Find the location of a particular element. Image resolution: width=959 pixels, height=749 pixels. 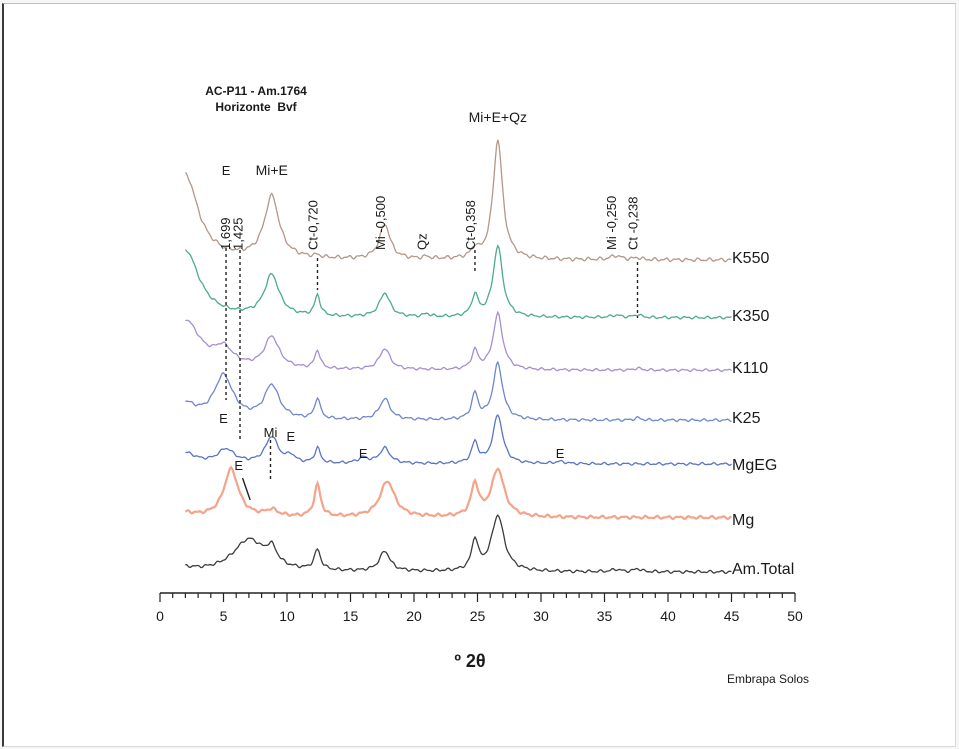

x-tick-label: 20 is located at coordinates (414, 616).